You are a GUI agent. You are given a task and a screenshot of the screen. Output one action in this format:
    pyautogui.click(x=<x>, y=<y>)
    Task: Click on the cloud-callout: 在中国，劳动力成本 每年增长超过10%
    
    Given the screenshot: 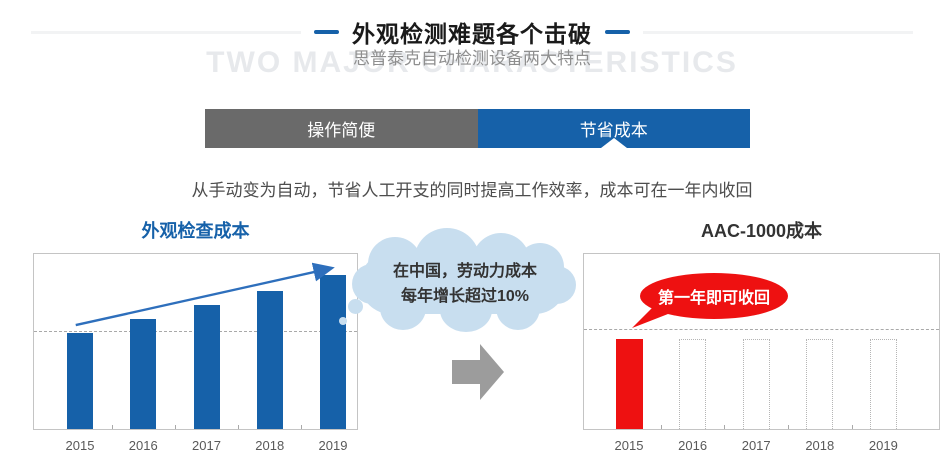 What is the action you would take?
    pyautogui.click(x=465, y=280)
    